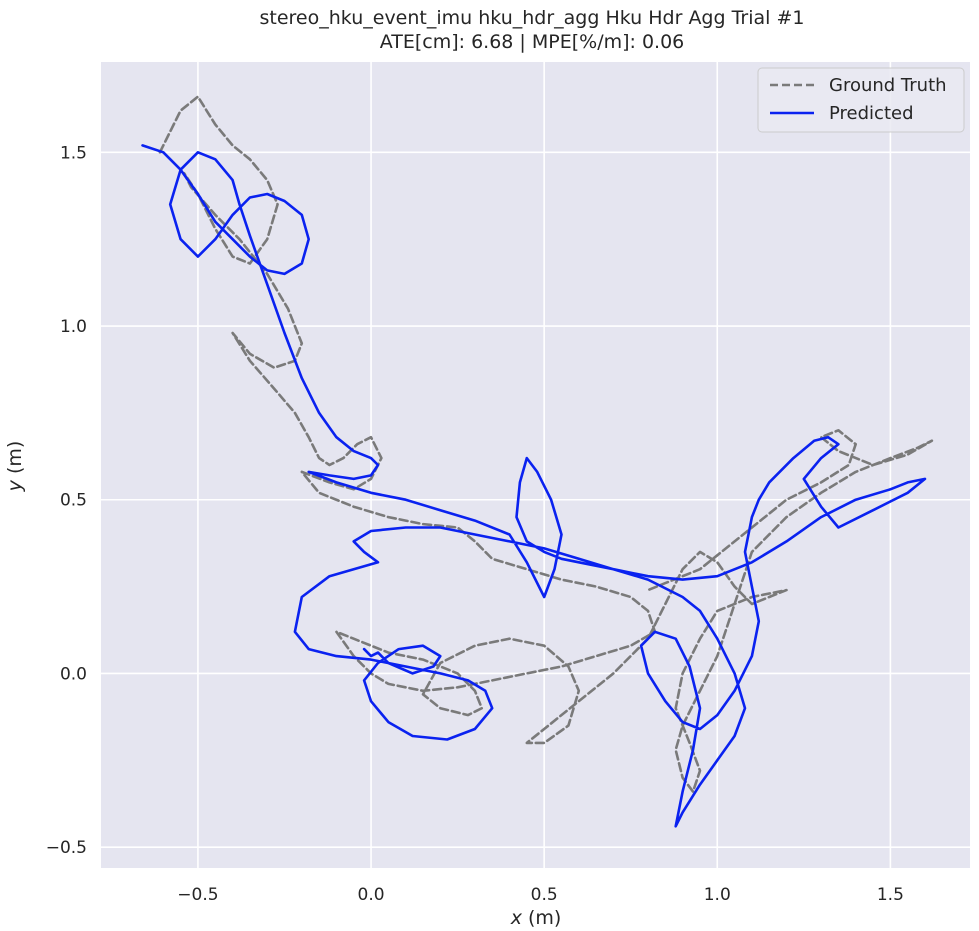  I want to click on y-tick-label: 0.5, so click(73, 501).